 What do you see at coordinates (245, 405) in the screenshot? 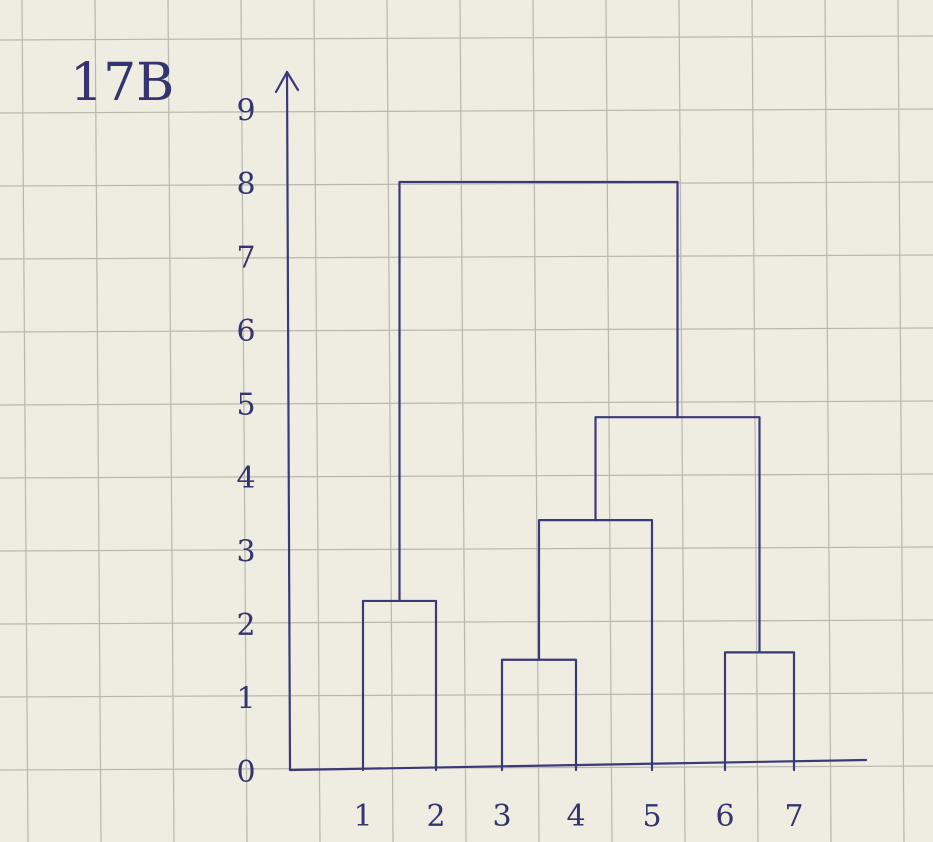
I see `y-tick-label-5: 5` at bounding box center [245, 405].